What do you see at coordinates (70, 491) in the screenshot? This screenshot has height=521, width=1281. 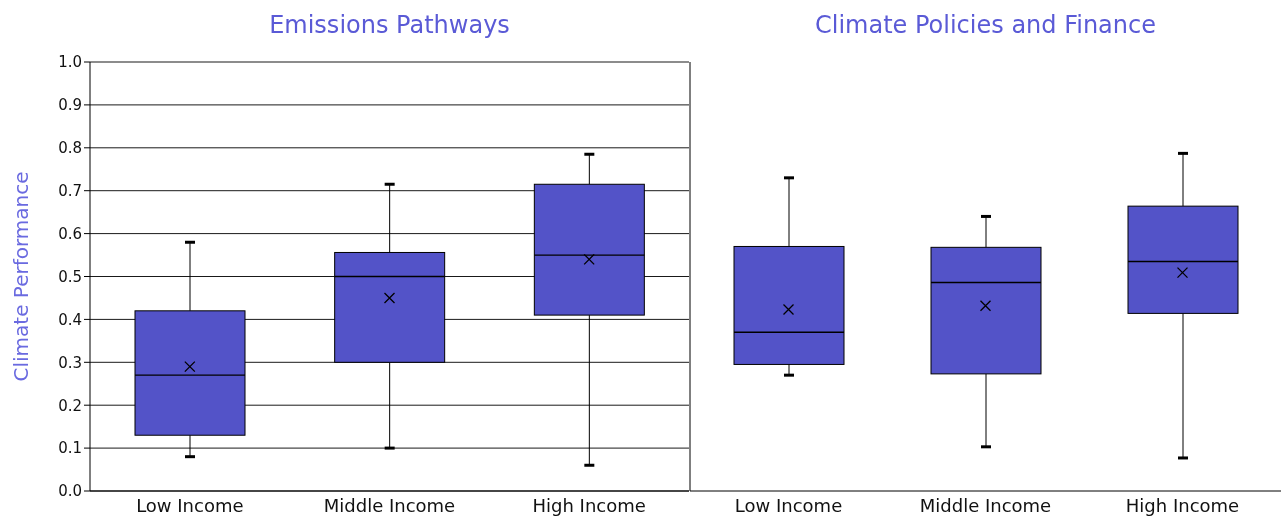 I see `y-tick-label: 0.0` at bounding box center [70, 491].